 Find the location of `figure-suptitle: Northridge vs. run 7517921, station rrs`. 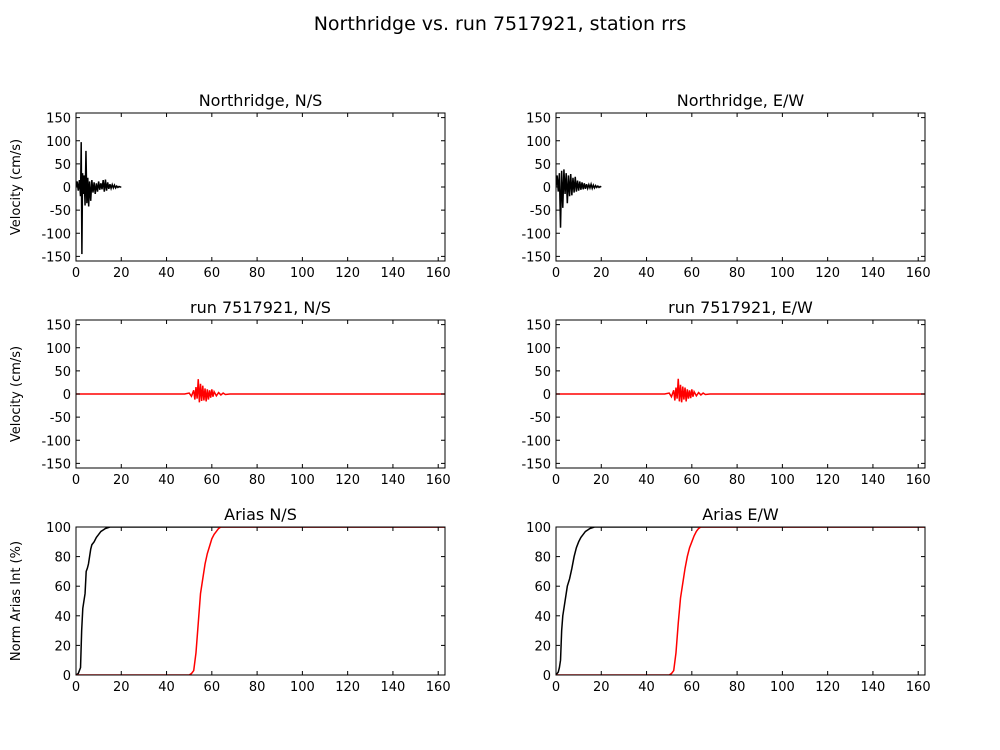

figure-suptitle: Northridge vs. run 7517921, station rrs is located at coordinates (500, 24).